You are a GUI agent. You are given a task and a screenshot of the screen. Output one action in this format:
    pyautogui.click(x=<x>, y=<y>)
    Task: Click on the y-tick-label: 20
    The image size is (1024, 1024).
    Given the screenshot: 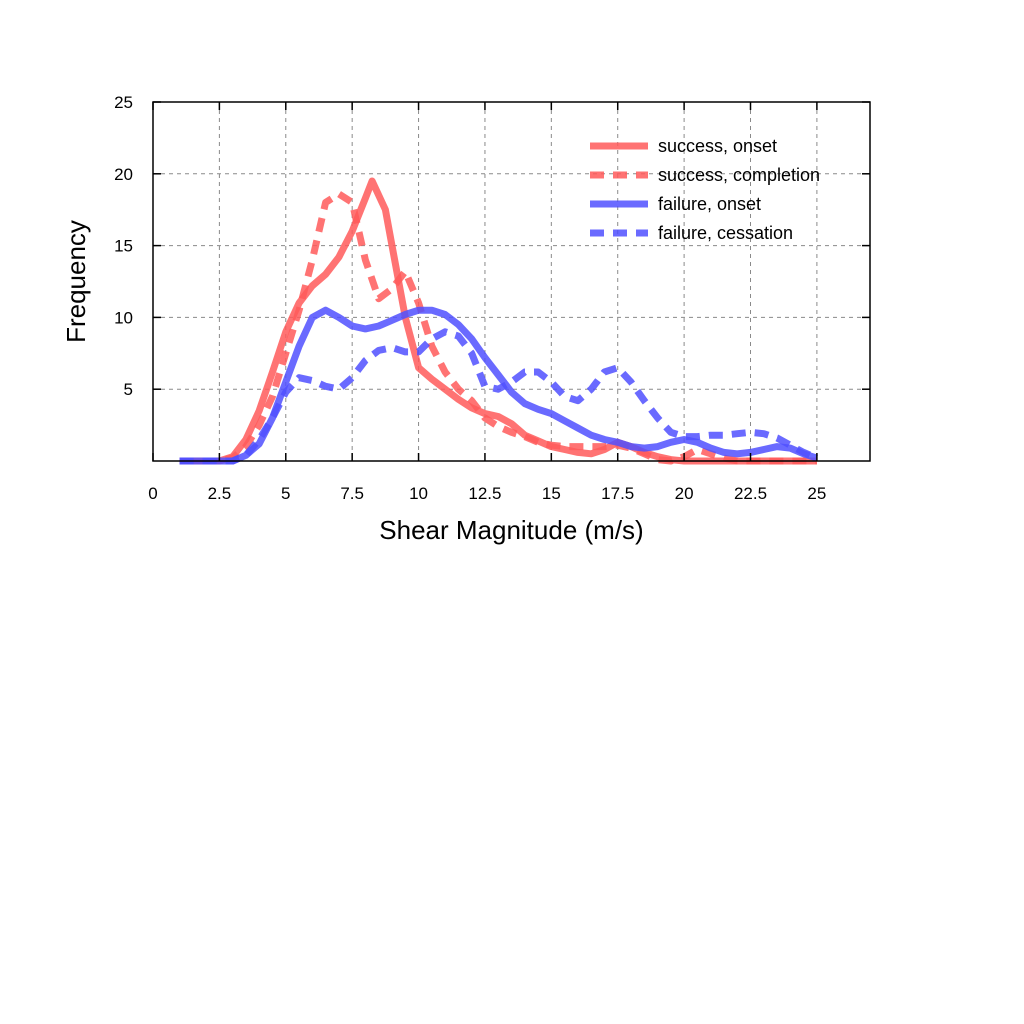 What is the action you would take?
    pyautogui.click(x=123, y=174)
    